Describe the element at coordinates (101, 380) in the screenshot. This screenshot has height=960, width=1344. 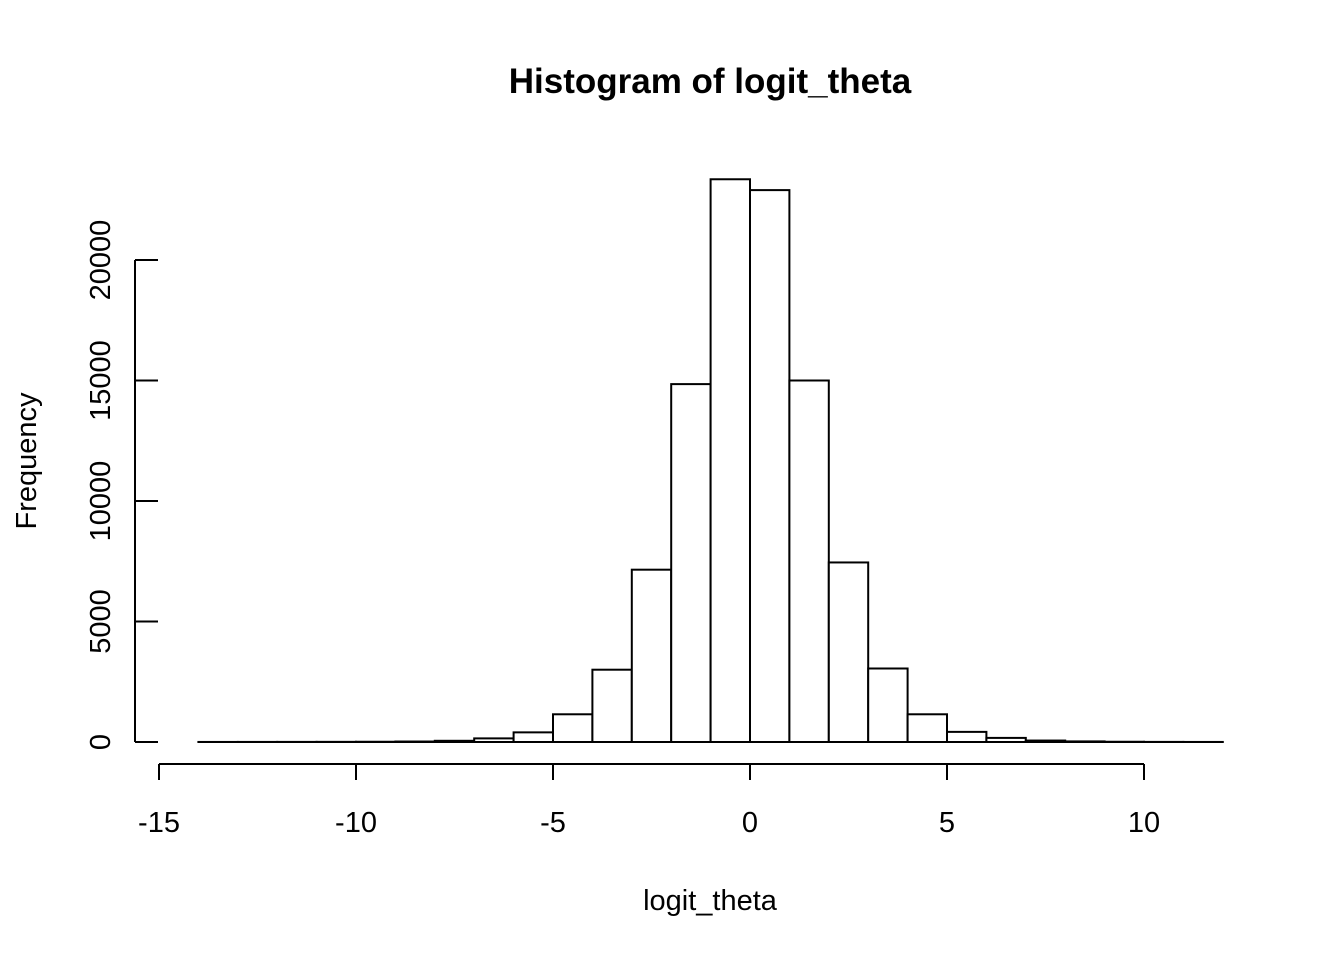
I see `y-tick-label: 15000` at that location.